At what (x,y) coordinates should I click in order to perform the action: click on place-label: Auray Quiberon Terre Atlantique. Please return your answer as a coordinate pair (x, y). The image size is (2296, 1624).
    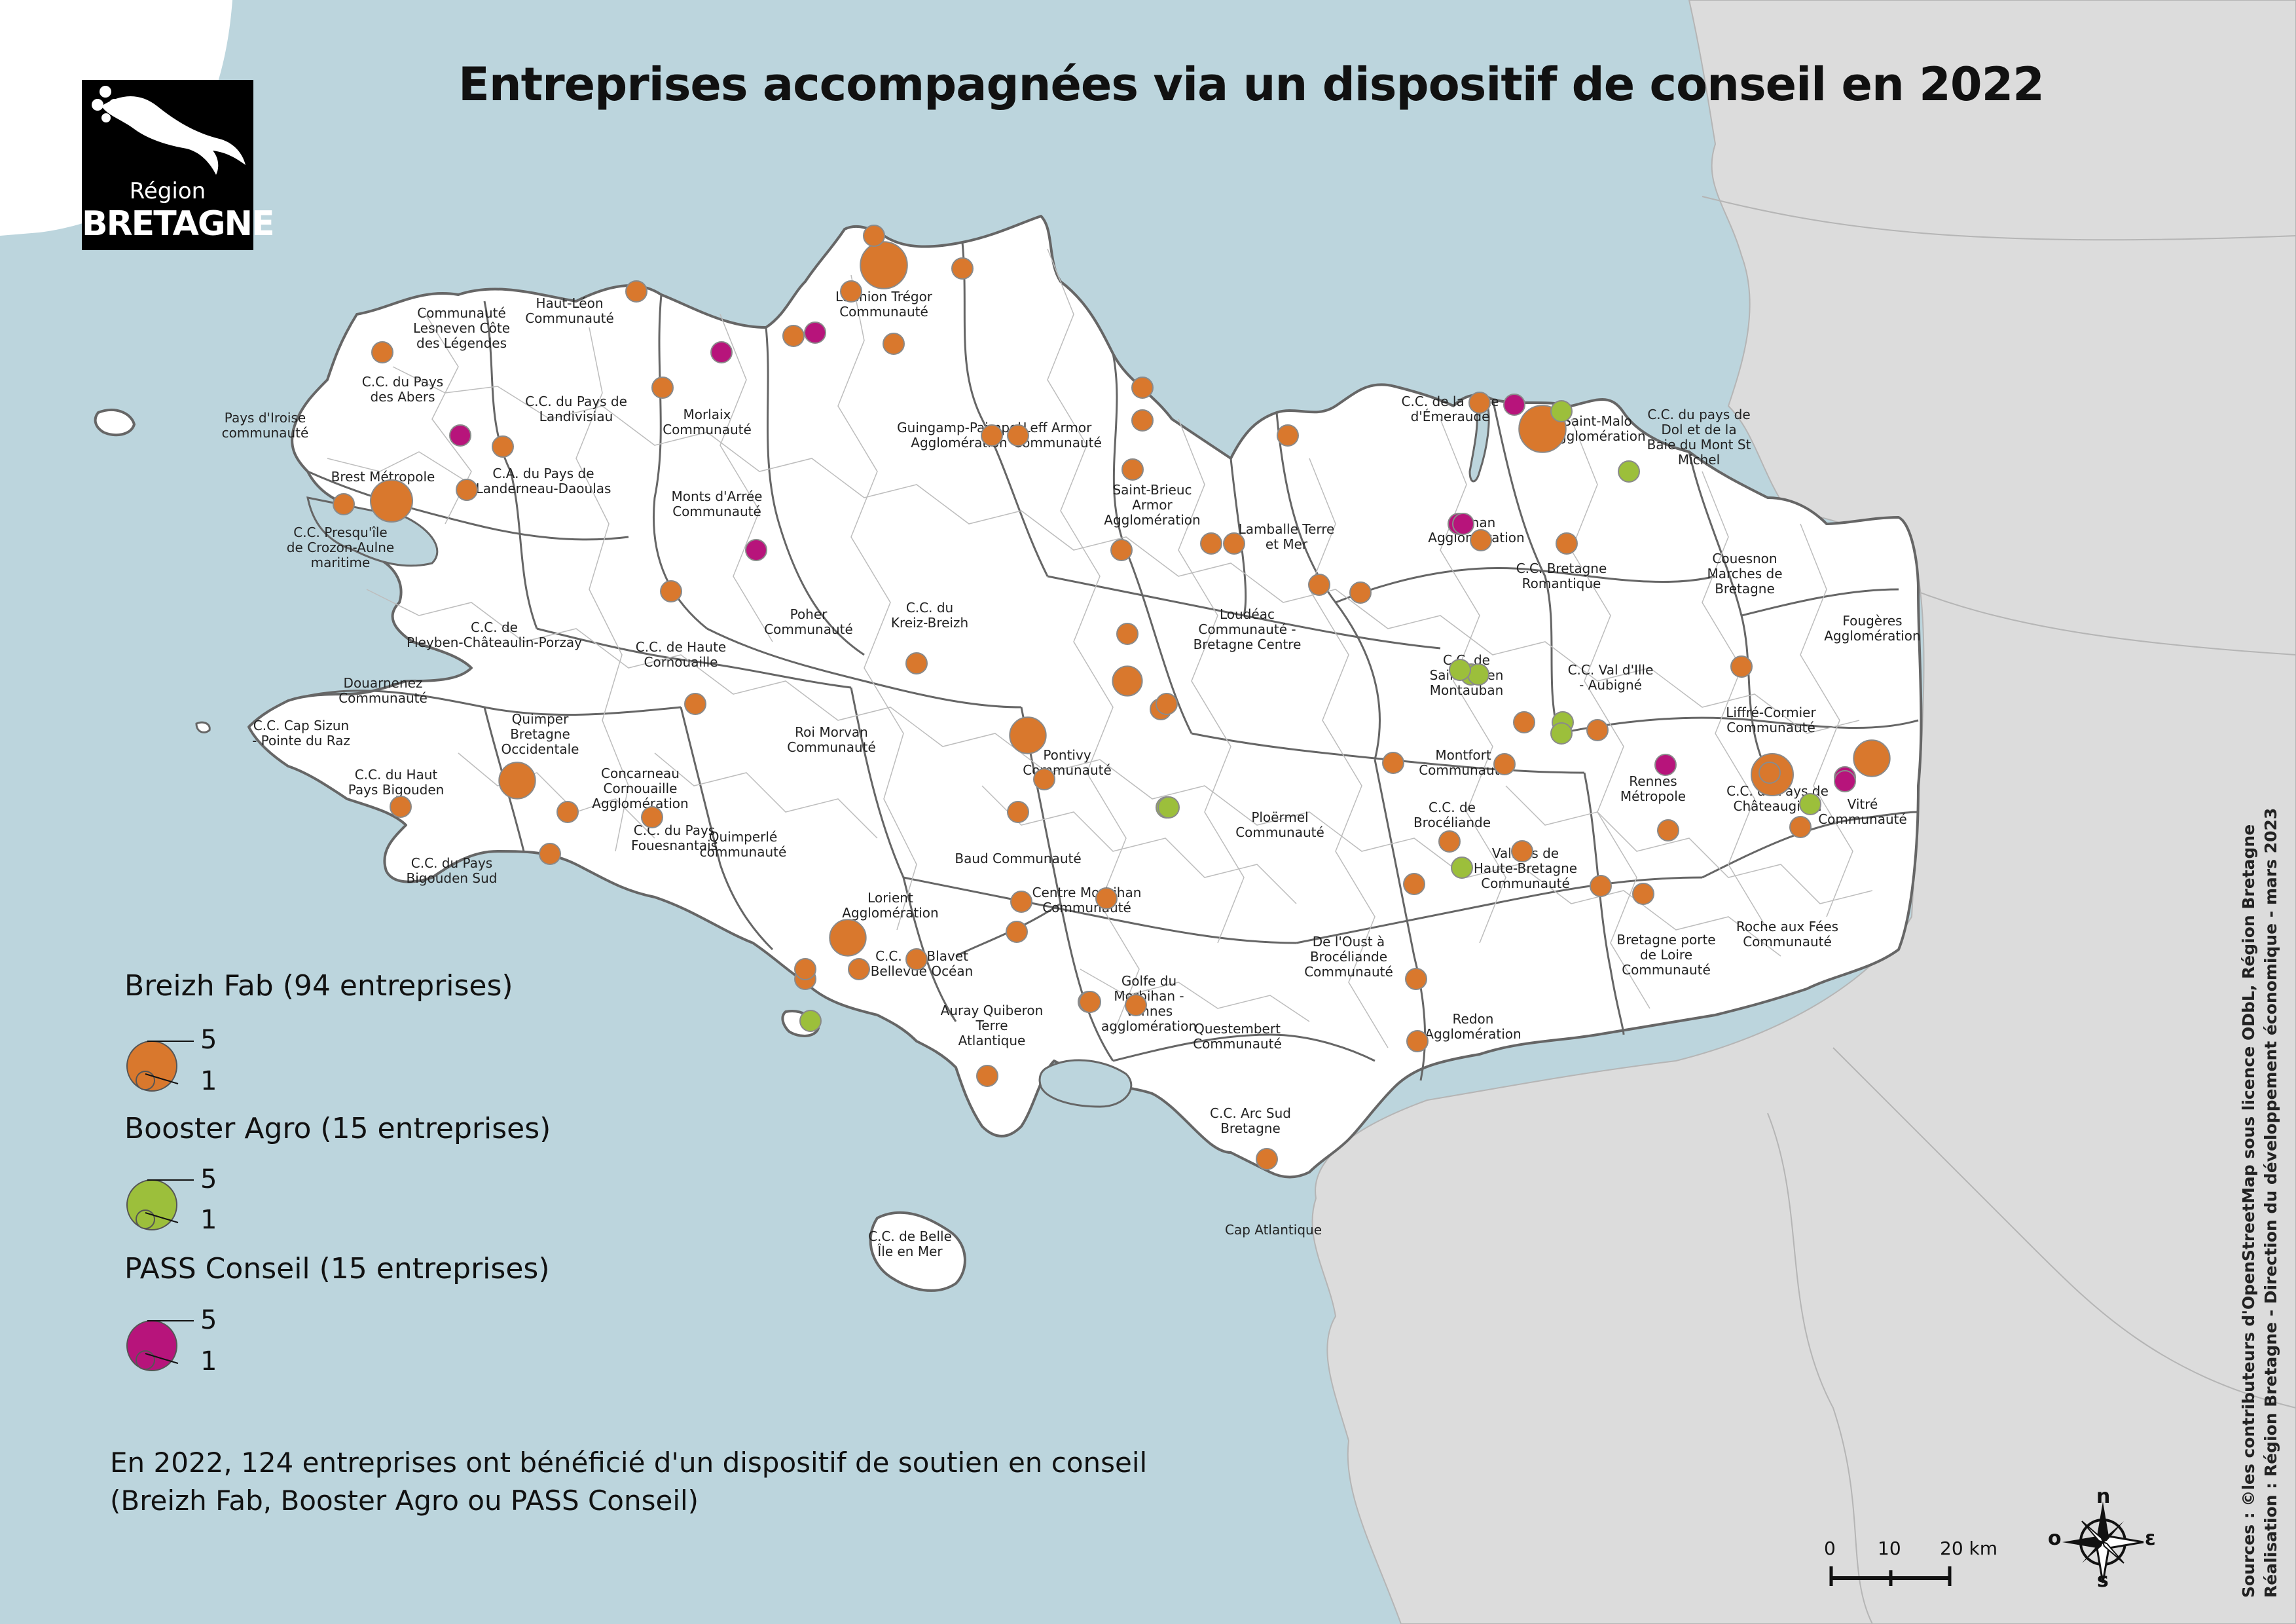
    Looking at the image, I should click on (992, 1025).